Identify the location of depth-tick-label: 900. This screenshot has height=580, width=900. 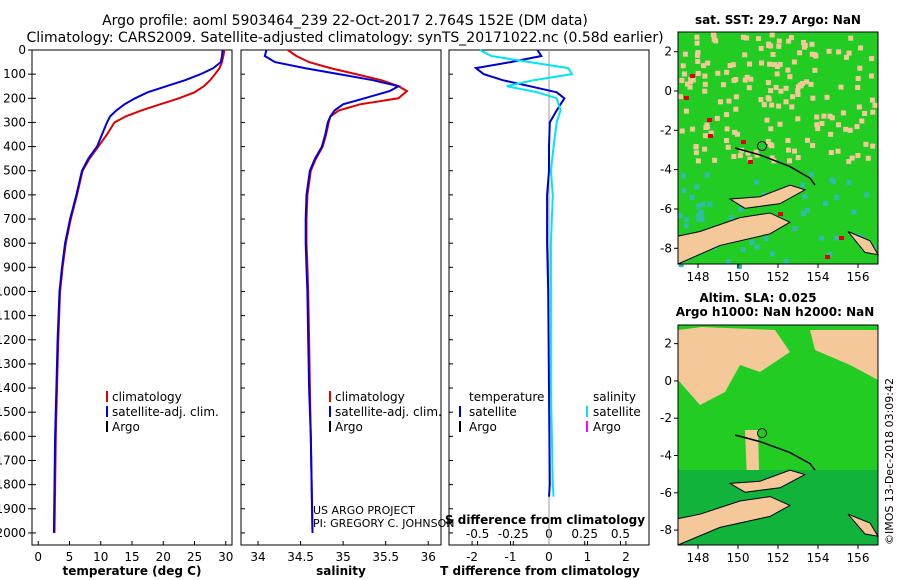
(14, 267).